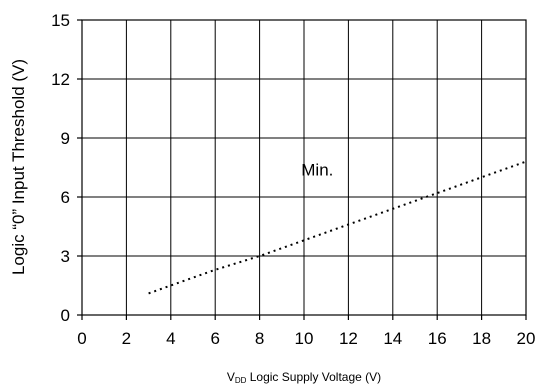 This screenshot has height=387, width=544. Describe the element at coordinates (481, 338) in the screenshot. I see `x-tick-label-18: 18` at that location.